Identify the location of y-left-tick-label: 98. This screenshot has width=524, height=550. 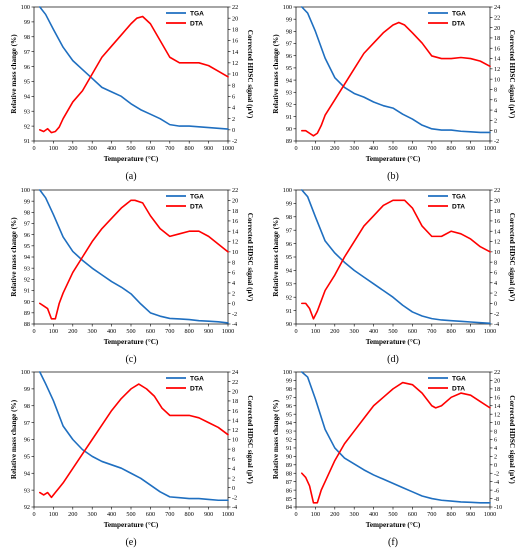
(27, 213).